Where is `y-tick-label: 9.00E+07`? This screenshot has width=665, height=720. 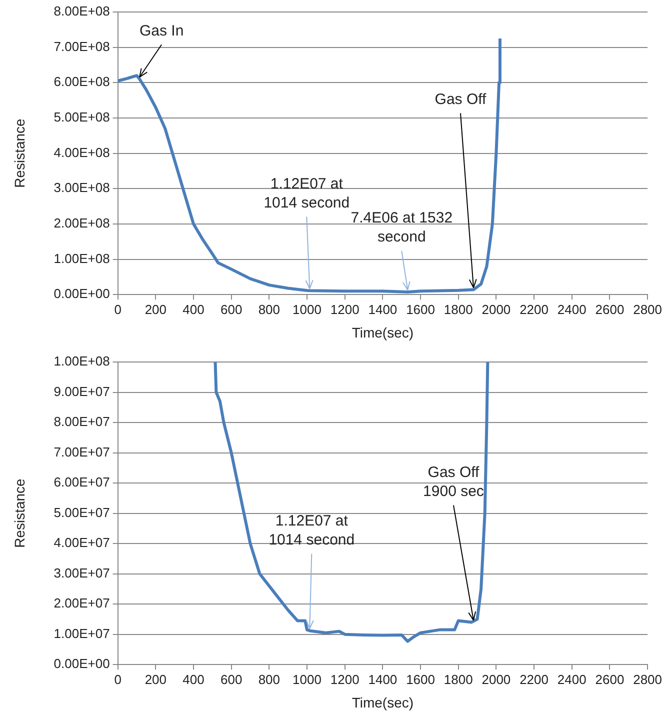 y-tick-label: 9.00E+07 is located at coordinates (82, 391).